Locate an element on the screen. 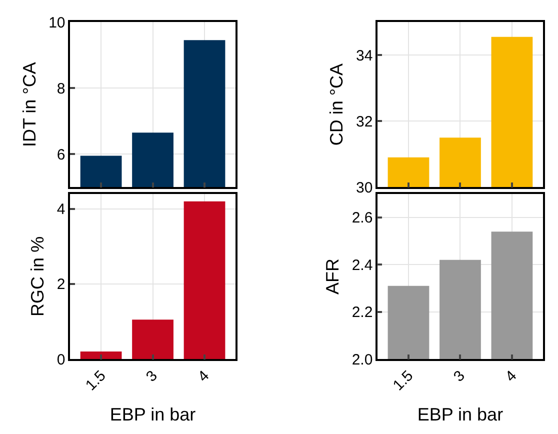 Image resolution: width=558 pixels, height=434 pixels. y-axis-title: IDT in °CA is located at coordinates (29, 105).